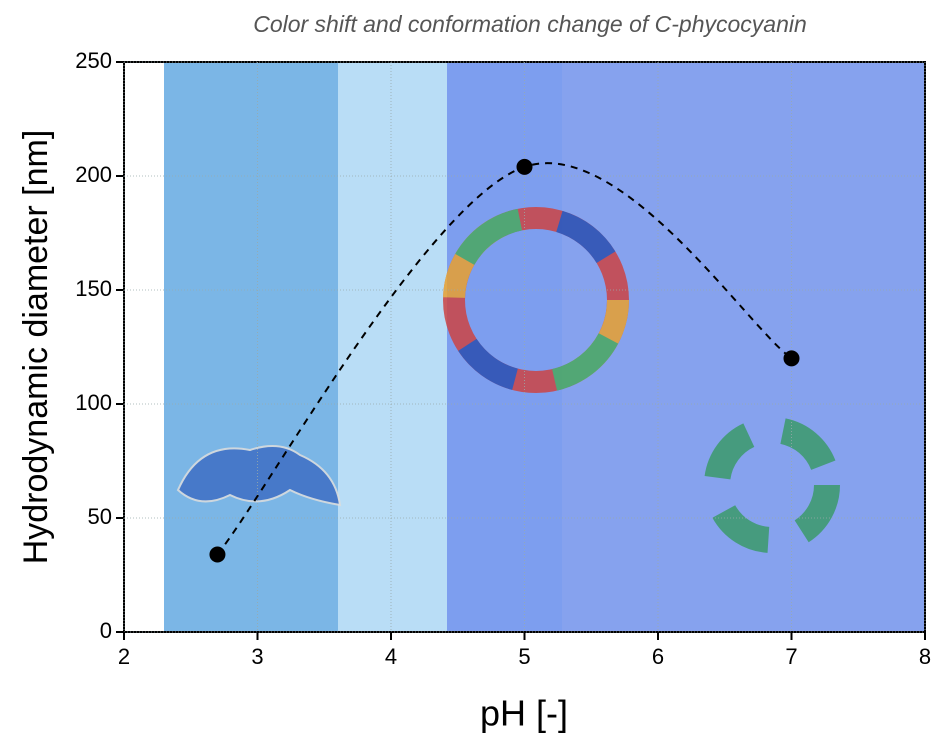 Image resolution: width=935 pixels, height=739 pixels. What do you see at coordinates (925, 656) in the screenshot?
I see `x-tick-label: 8` at bounding box center [925, 656].